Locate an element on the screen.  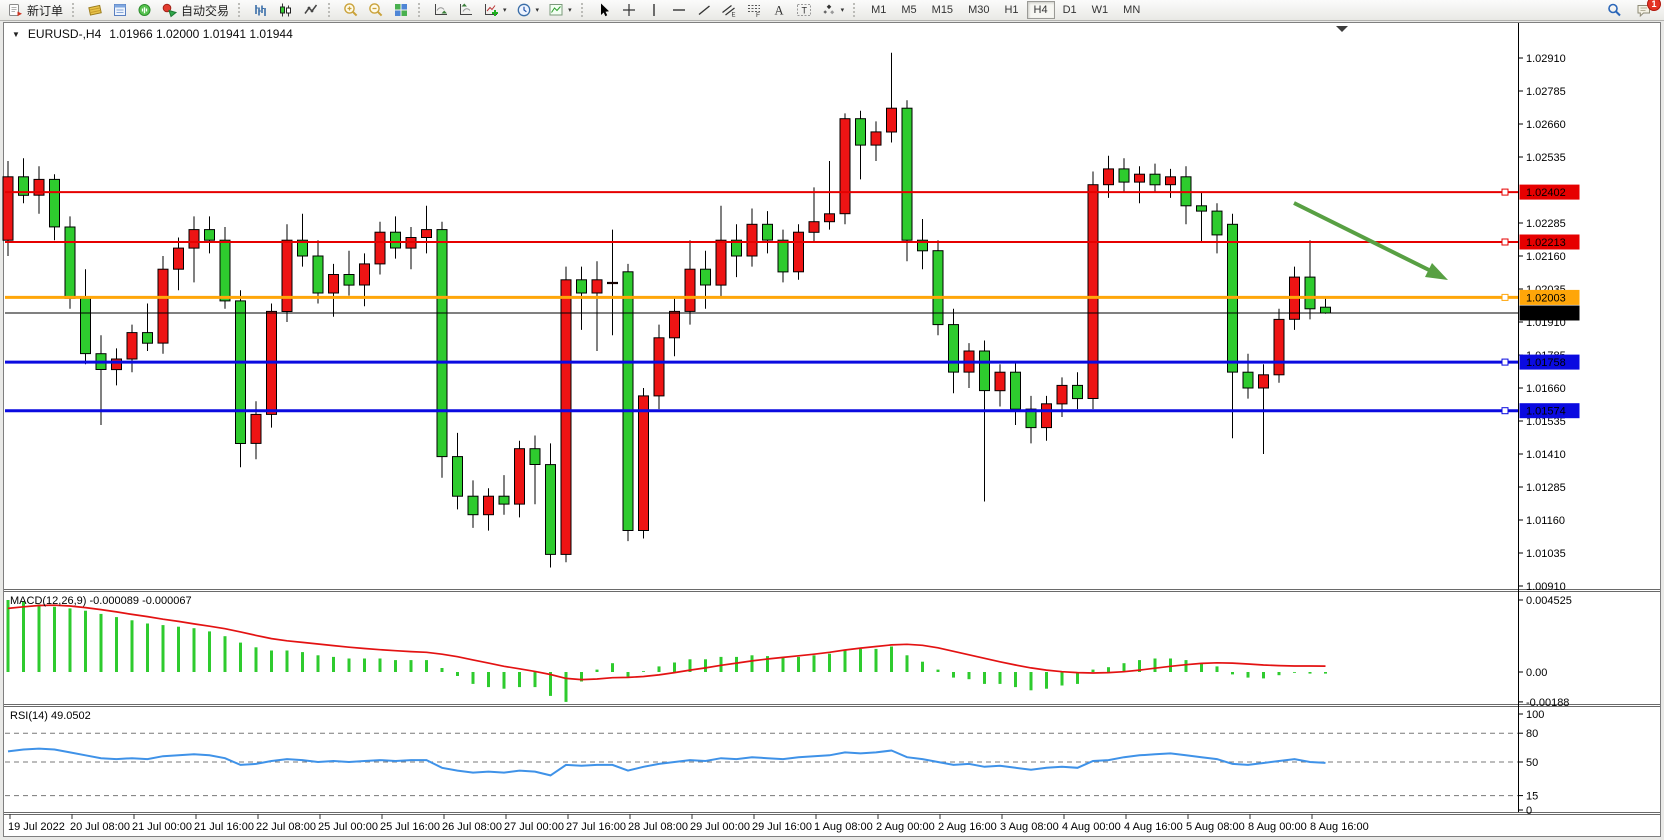
auto-scroll-icon is located at coordinates (441, 9).